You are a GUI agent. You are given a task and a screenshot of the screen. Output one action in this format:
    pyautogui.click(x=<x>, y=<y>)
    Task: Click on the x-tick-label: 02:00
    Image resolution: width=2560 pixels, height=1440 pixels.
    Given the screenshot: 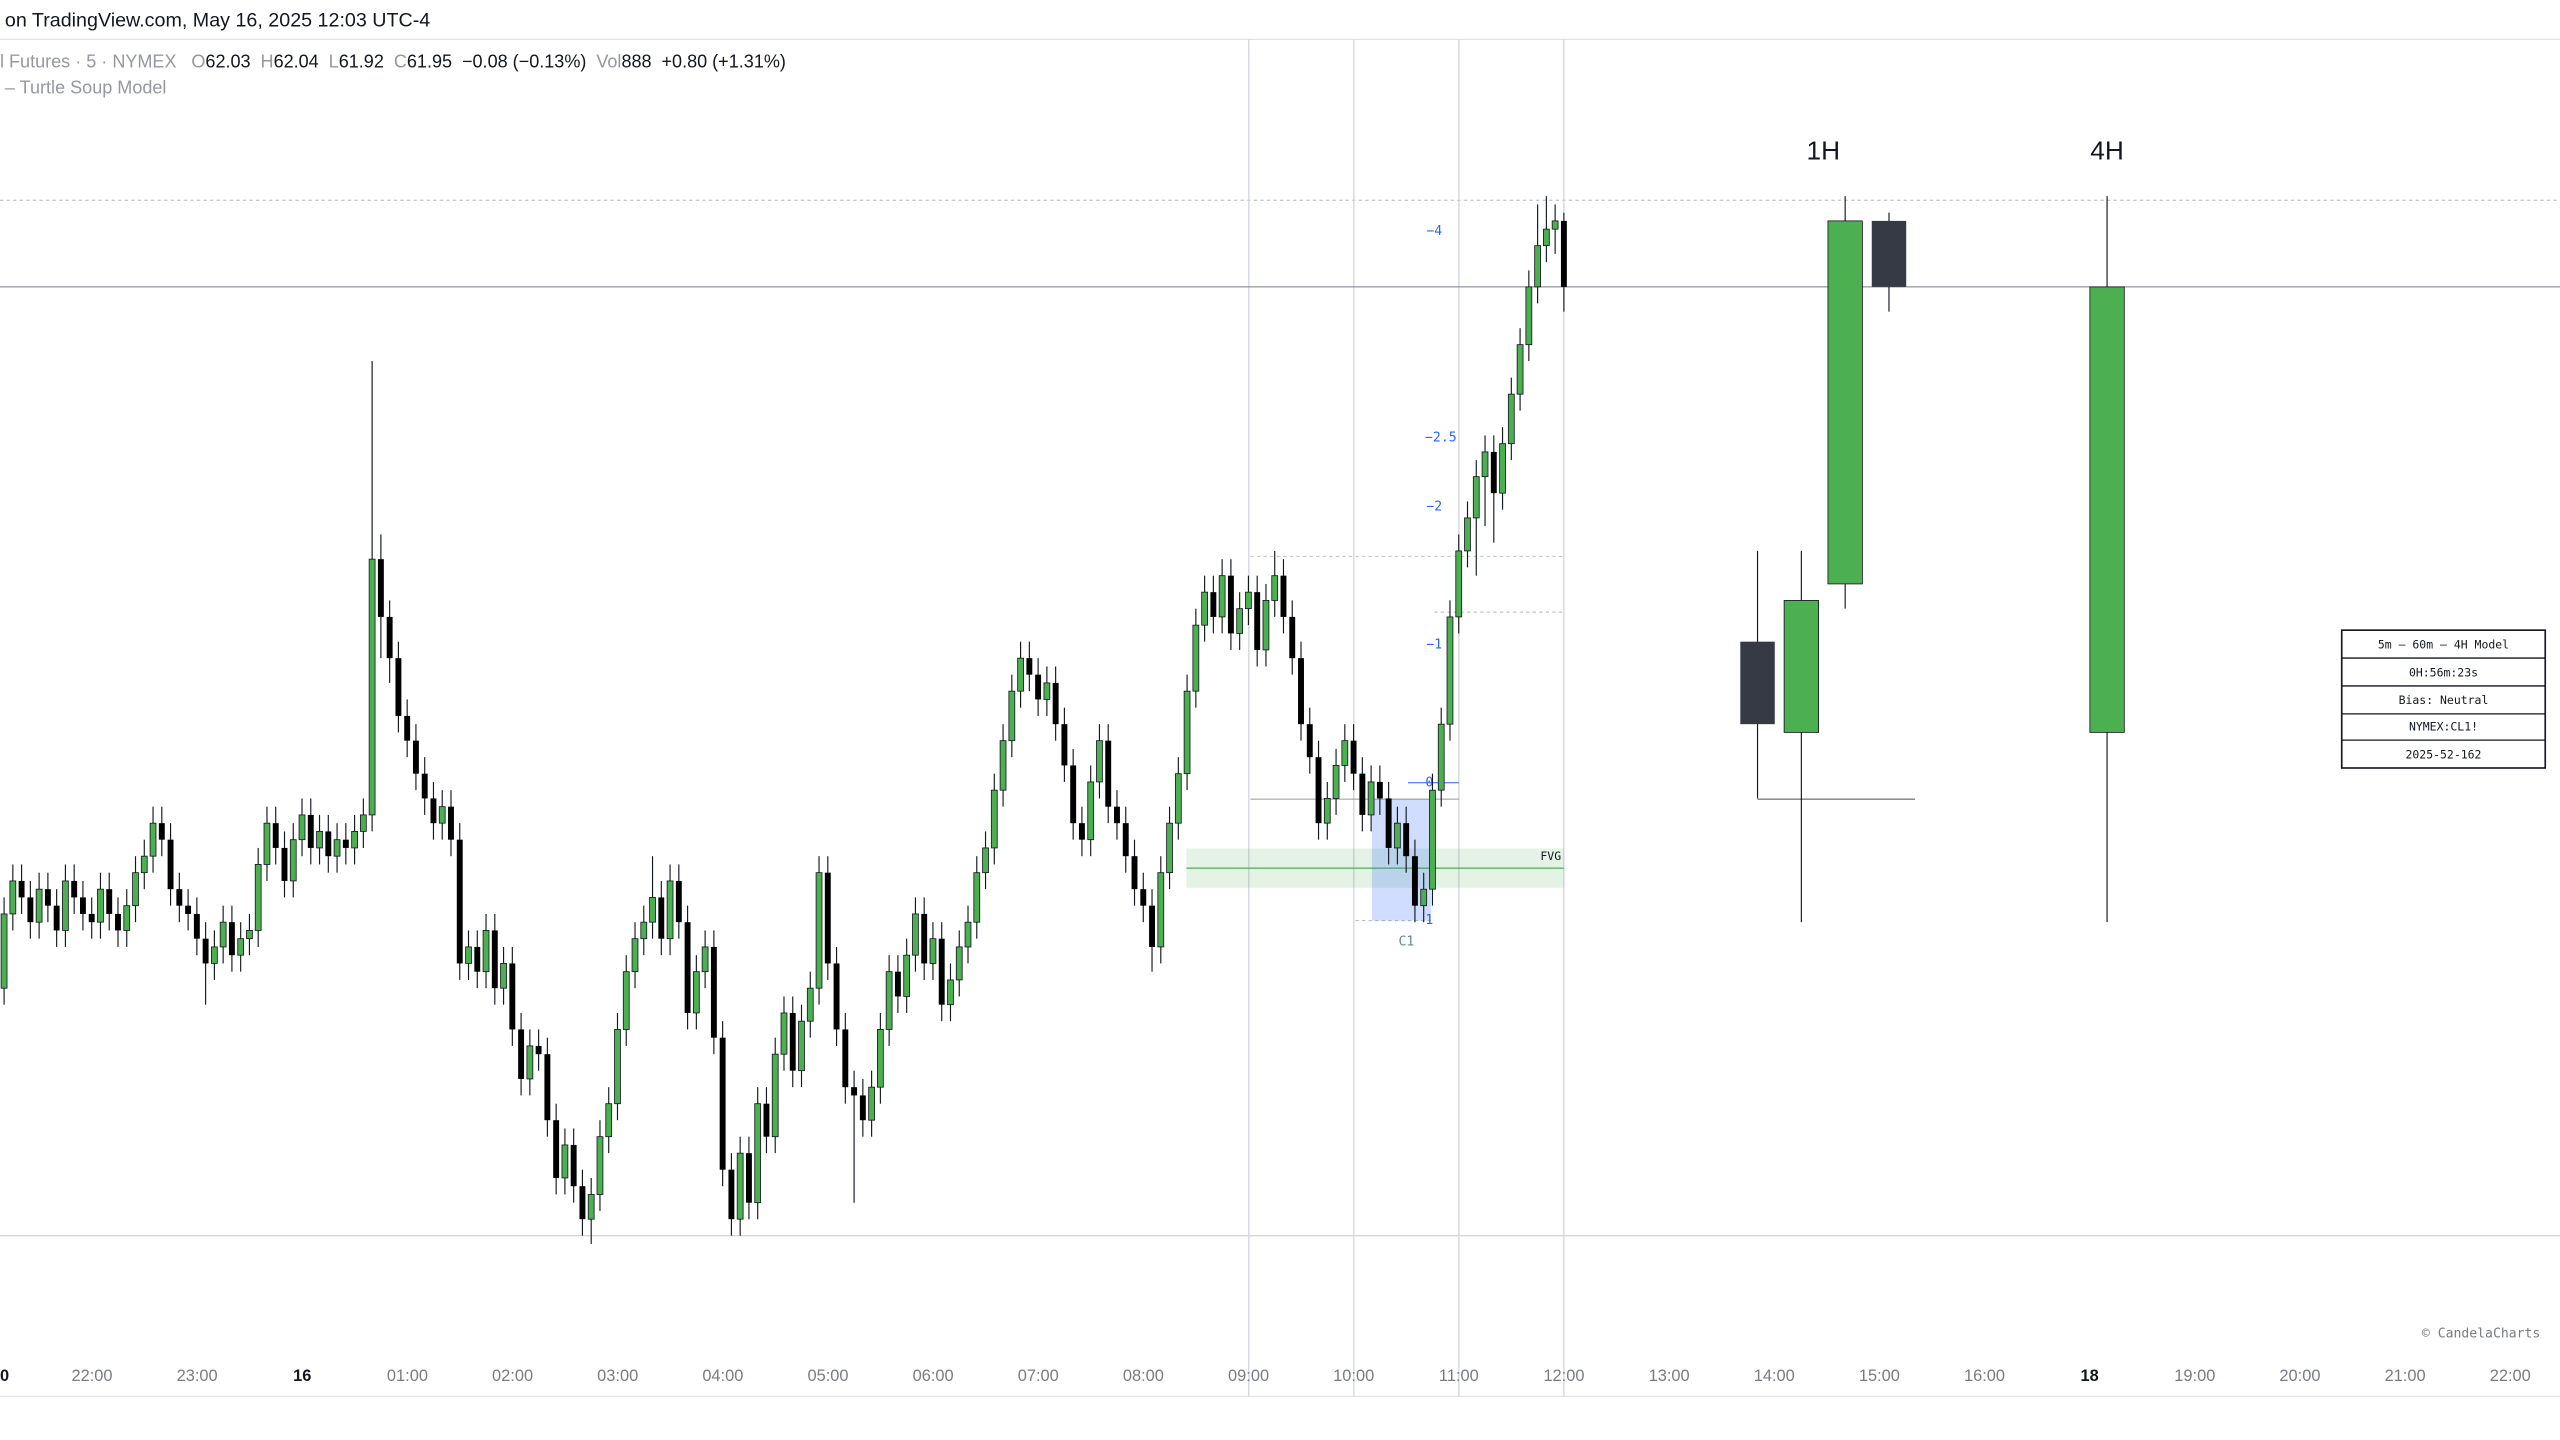 What is the action you would take?
    pyautogui.click(x=512, y=1376)
    